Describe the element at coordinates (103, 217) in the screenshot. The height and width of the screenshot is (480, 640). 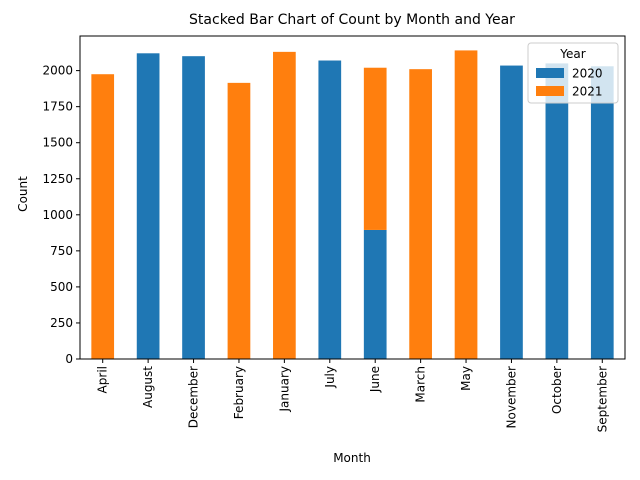
I see `bar-april-2021` at that location.